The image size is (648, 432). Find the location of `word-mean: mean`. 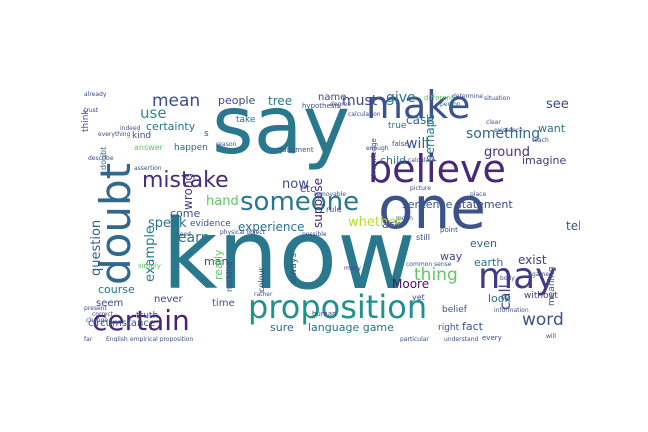

word-mean: mean is located at coordinates (176, 101).